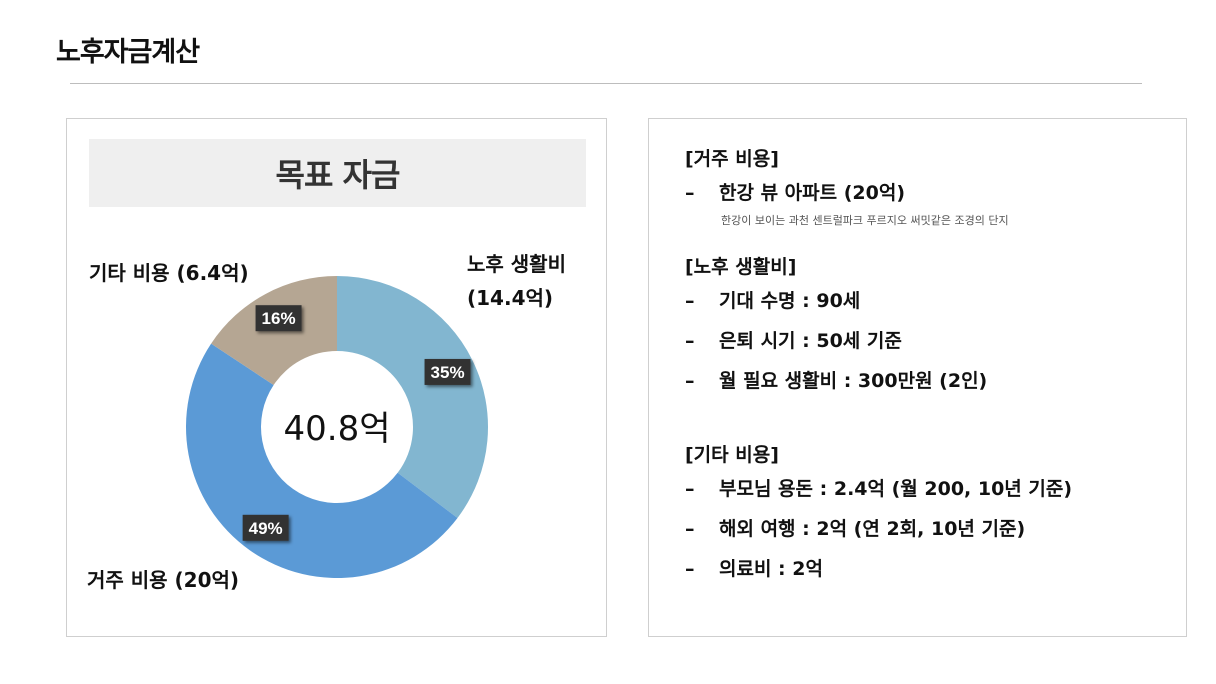  I want to click on slice-label-living: 노후 생활비 (14.4억), so click(516, 281).